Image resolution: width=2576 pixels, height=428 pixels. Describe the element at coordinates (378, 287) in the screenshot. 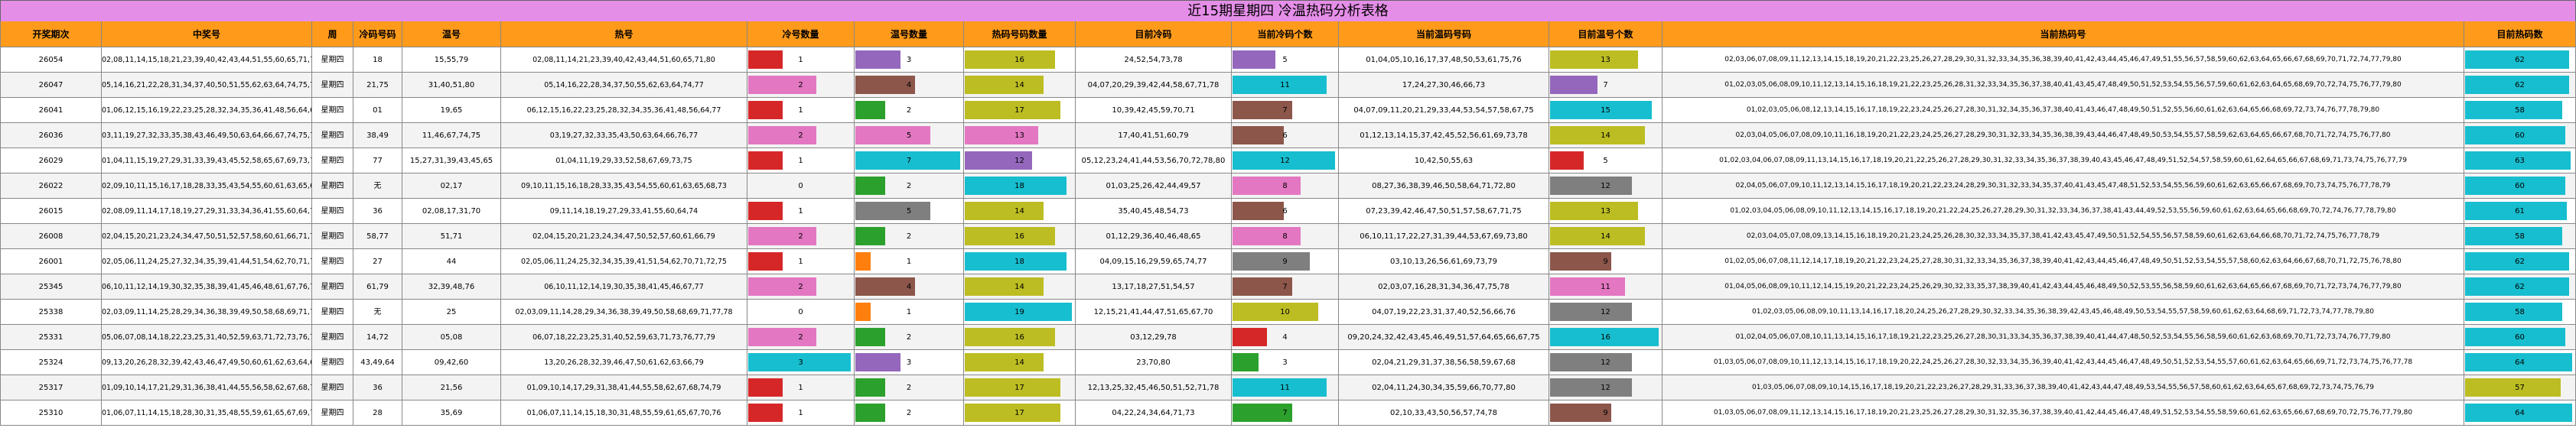

I see `table-cell: 61,79` at that location.